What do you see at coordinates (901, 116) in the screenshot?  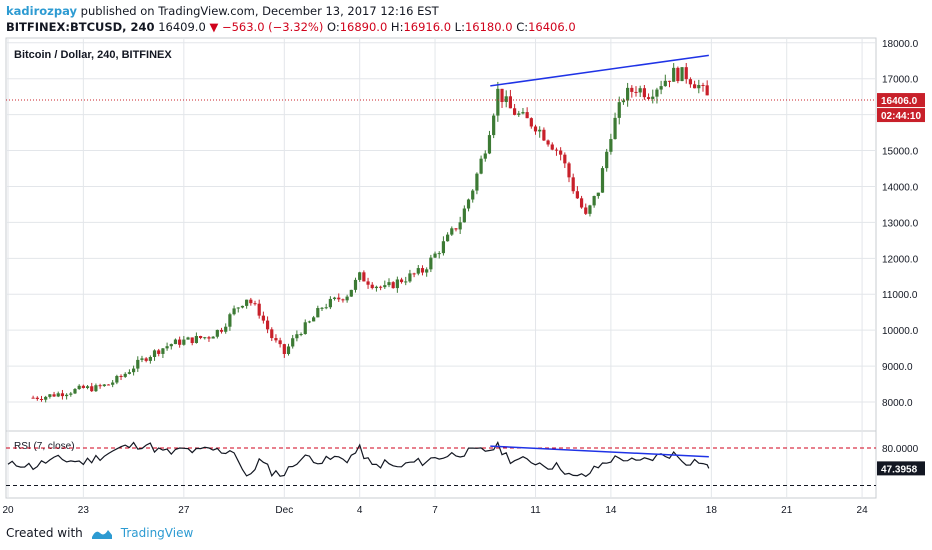 I see `countdown-label: 02:44:10` at bounding box center [901, 116].